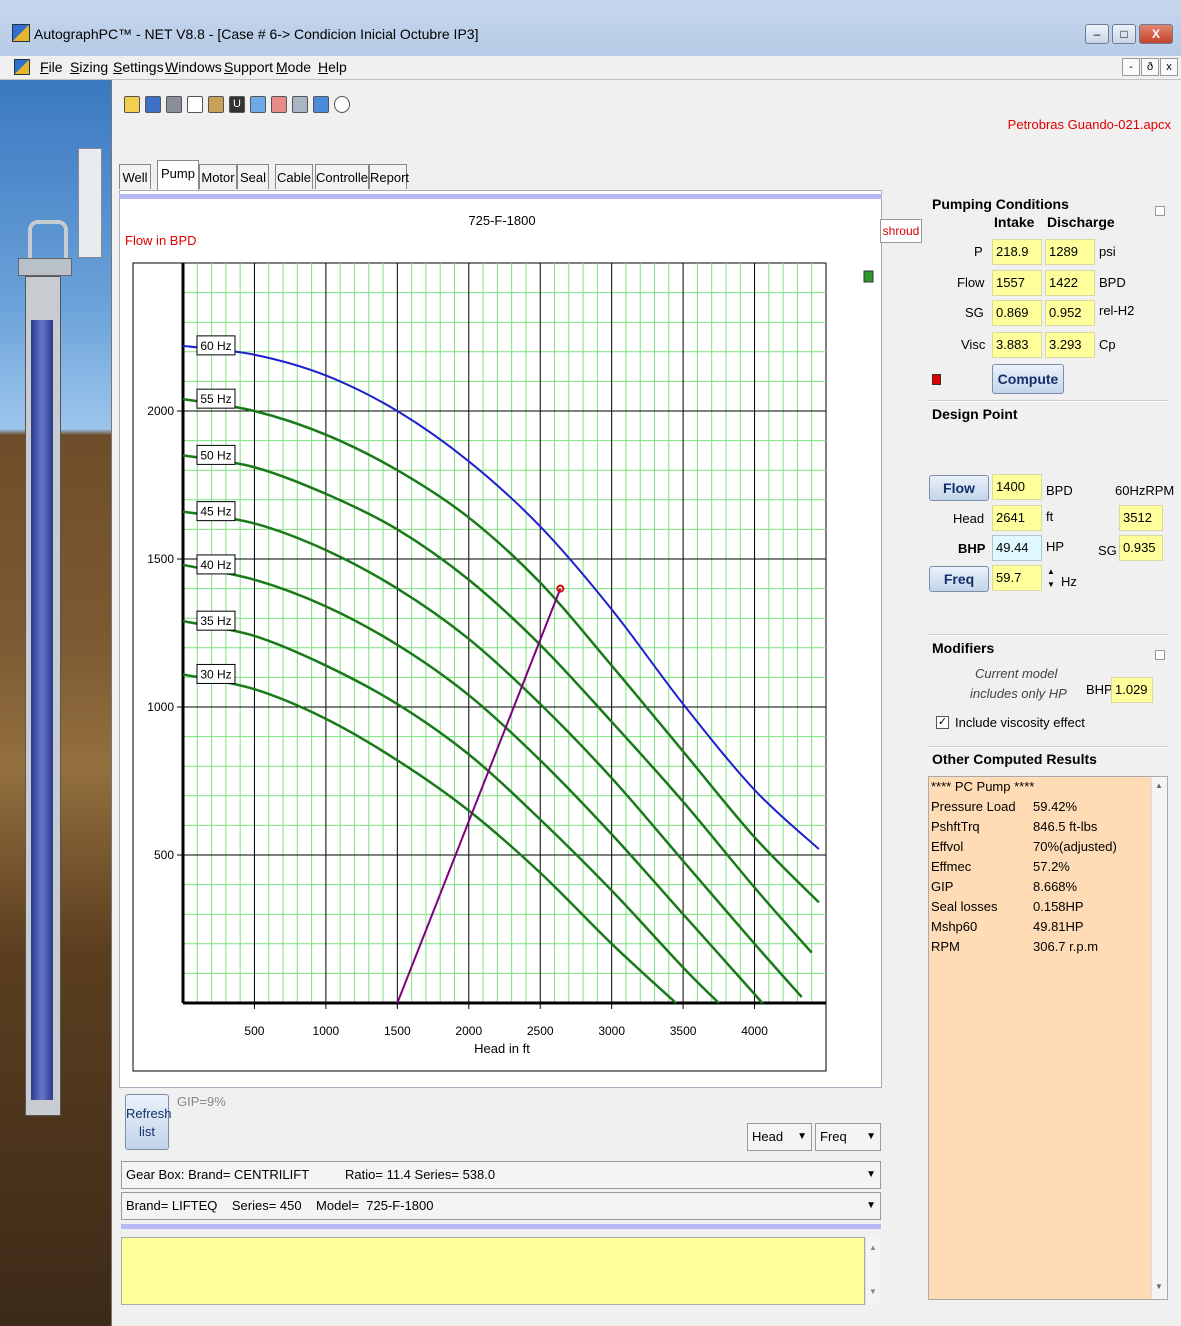  Describe the element at coordinates (501, 1226) in the screenshot. I see `bottom-bar` at that location.